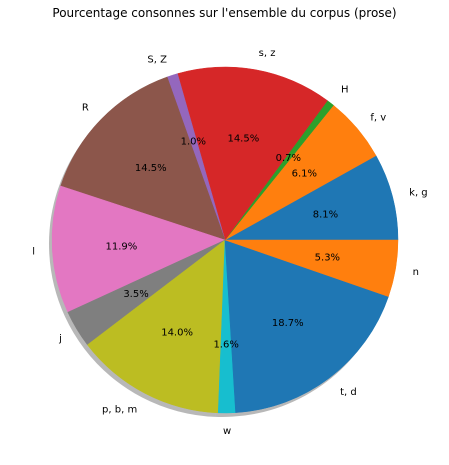 Image resolution: width=449 pixels, height=465 pixels. I want to click on pie-category-label-n: n, so click(416, 272).